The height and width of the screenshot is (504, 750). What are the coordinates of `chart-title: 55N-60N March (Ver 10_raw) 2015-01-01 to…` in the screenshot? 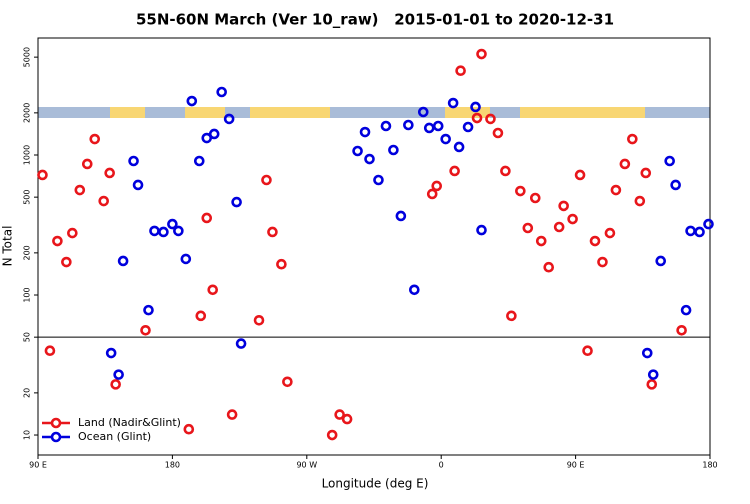 It's located at (375, 20).